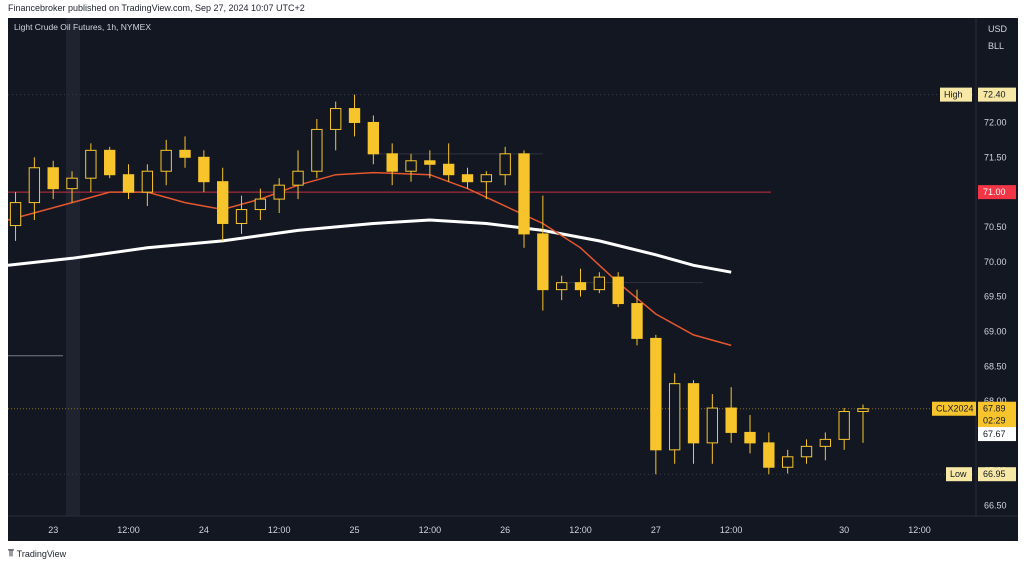 The height and width of the screenshot is (566, 1024). Describe the element at coordinates (204, 530) in the screenshot. I see `x-tick-label: 24` at that location.